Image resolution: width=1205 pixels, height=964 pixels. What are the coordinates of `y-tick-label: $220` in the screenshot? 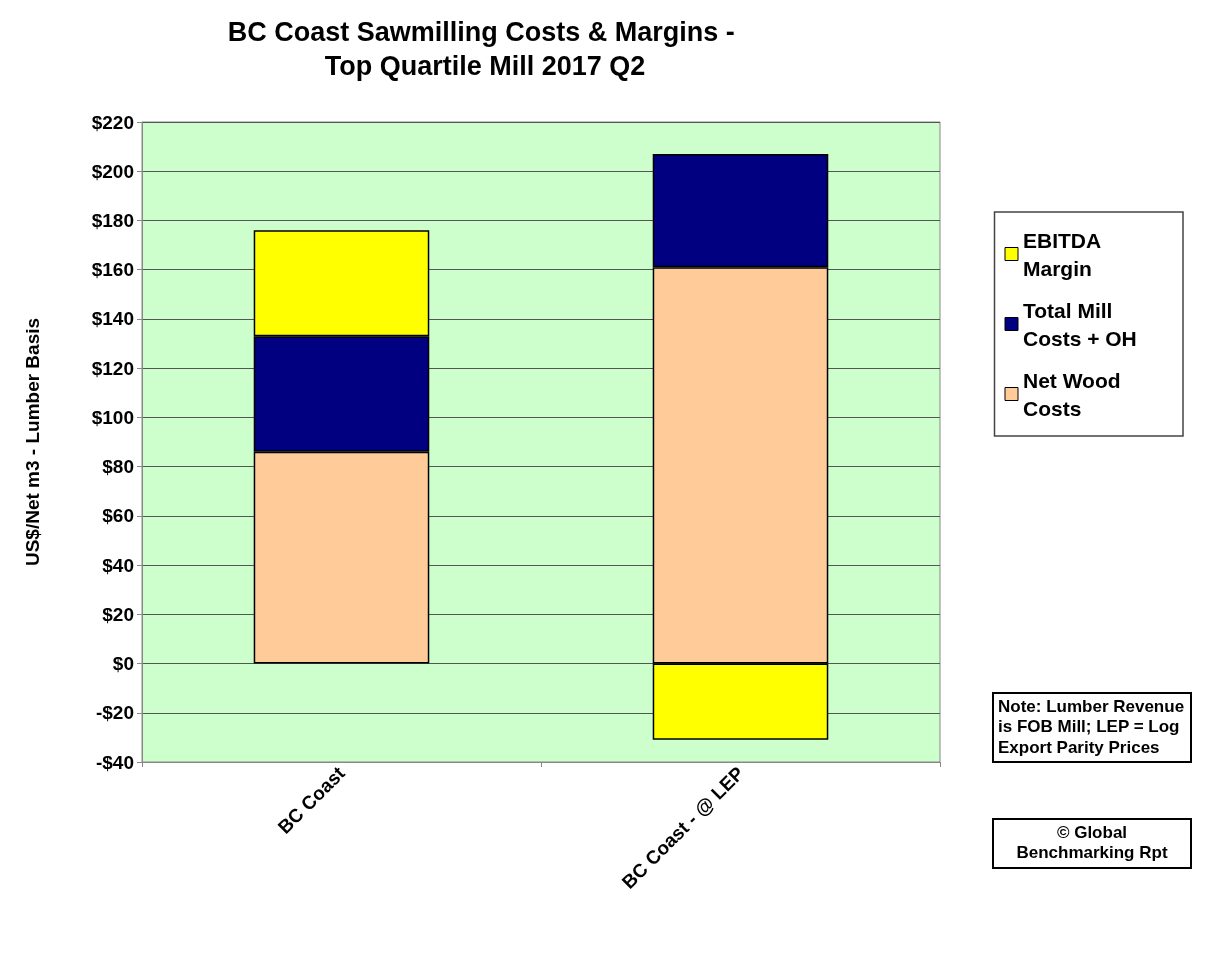 It's located at (112, 122).